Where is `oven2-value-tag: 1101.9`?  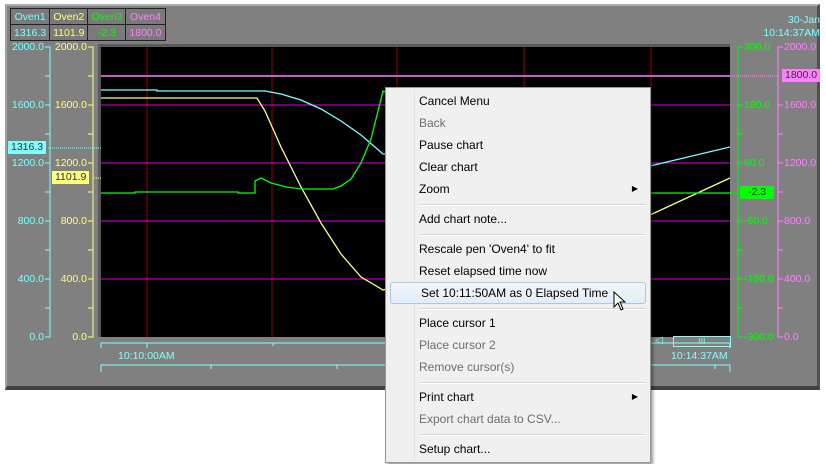 oven2-value-tag: 1101.9 is located at coordinates (71, 177).